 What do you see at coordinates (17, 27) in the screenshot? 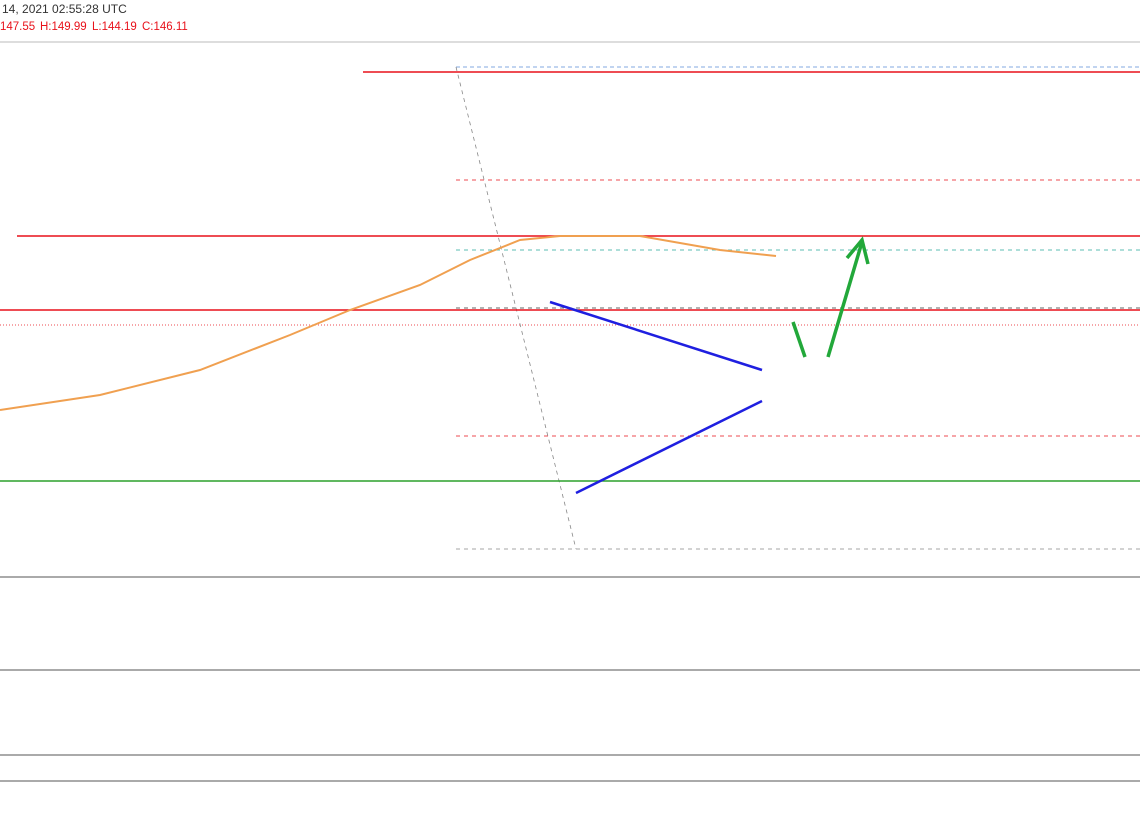
I see `ohlc-open: 147.55` at bounding box center [17, 27].